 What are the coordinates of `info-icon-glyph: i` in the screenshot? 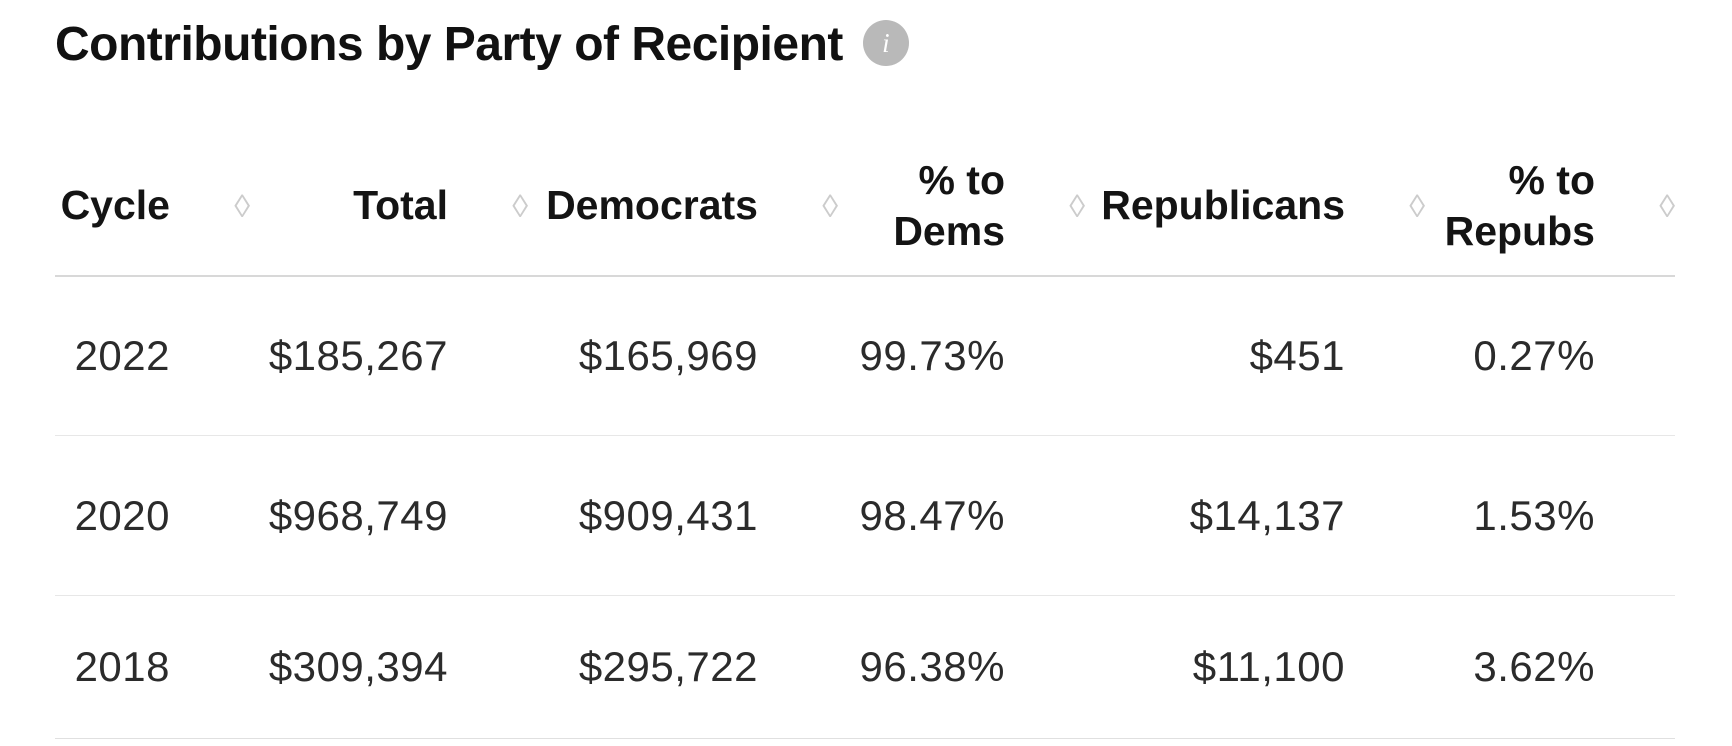 It's located at (886, 42).